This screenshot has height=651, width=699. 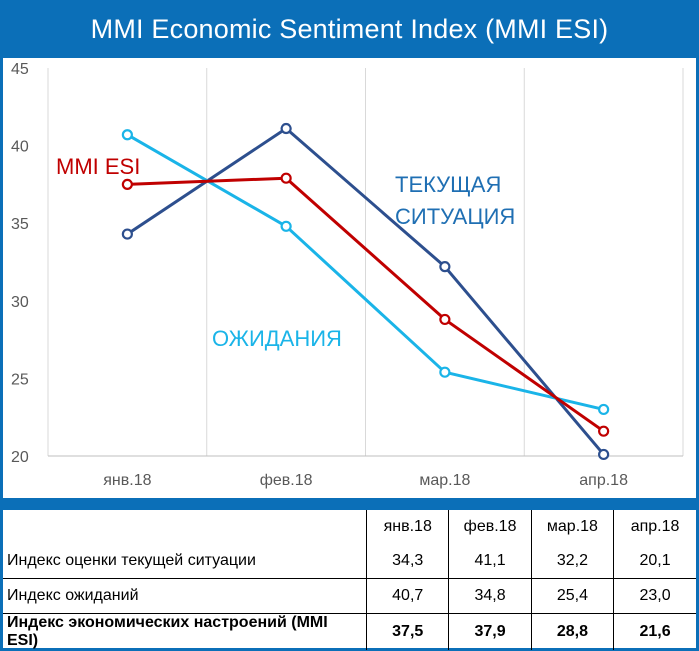 I want to click on table-header-empty, so click(x=185, y=527).